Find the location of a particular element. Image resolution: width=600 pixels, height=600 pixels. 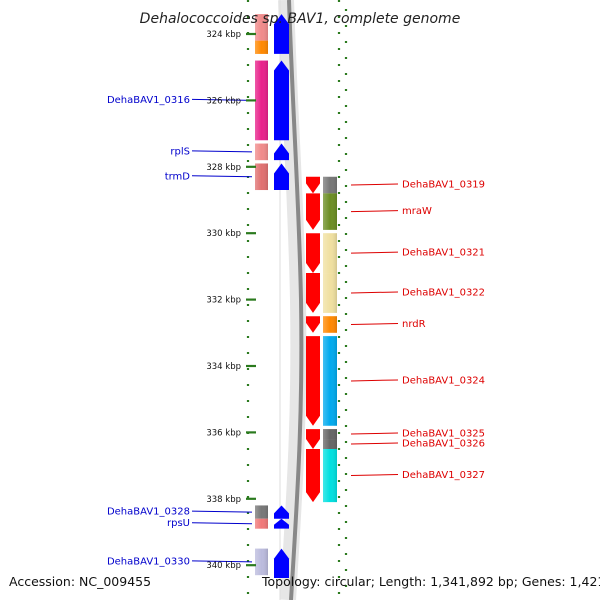

left-gene-block-0-sheen is located at coordinates (261, 27).